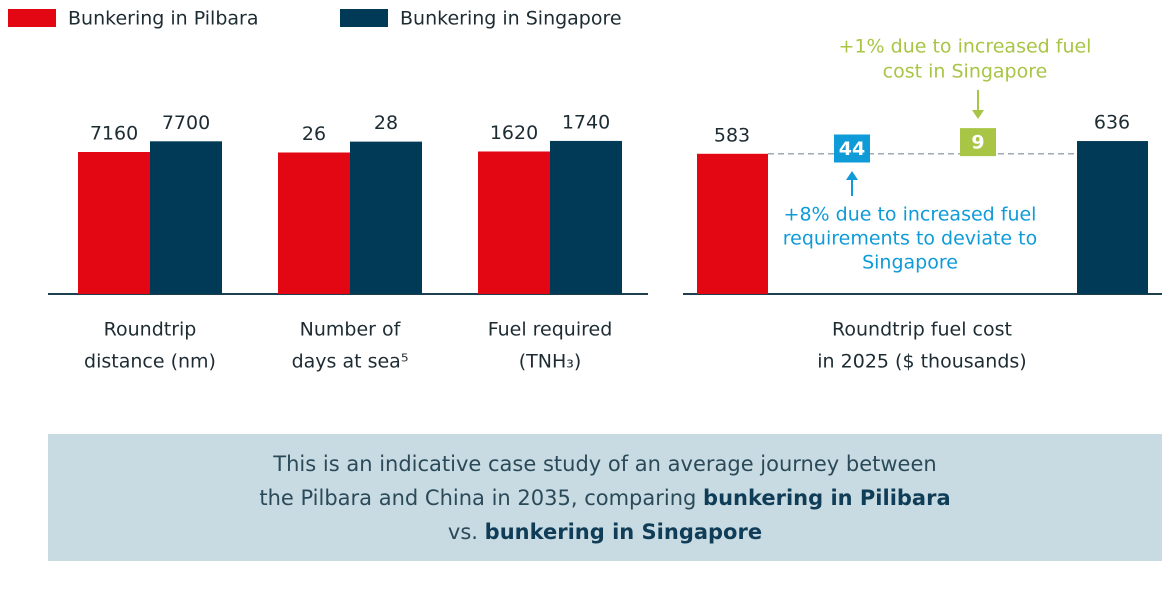 This screenshot has height=591, width=1162. What do you see at coordinates (511, 19) in the screenshot?
I see `legend-label: Bunkering in Singapore` at bounding box center [511, 19].